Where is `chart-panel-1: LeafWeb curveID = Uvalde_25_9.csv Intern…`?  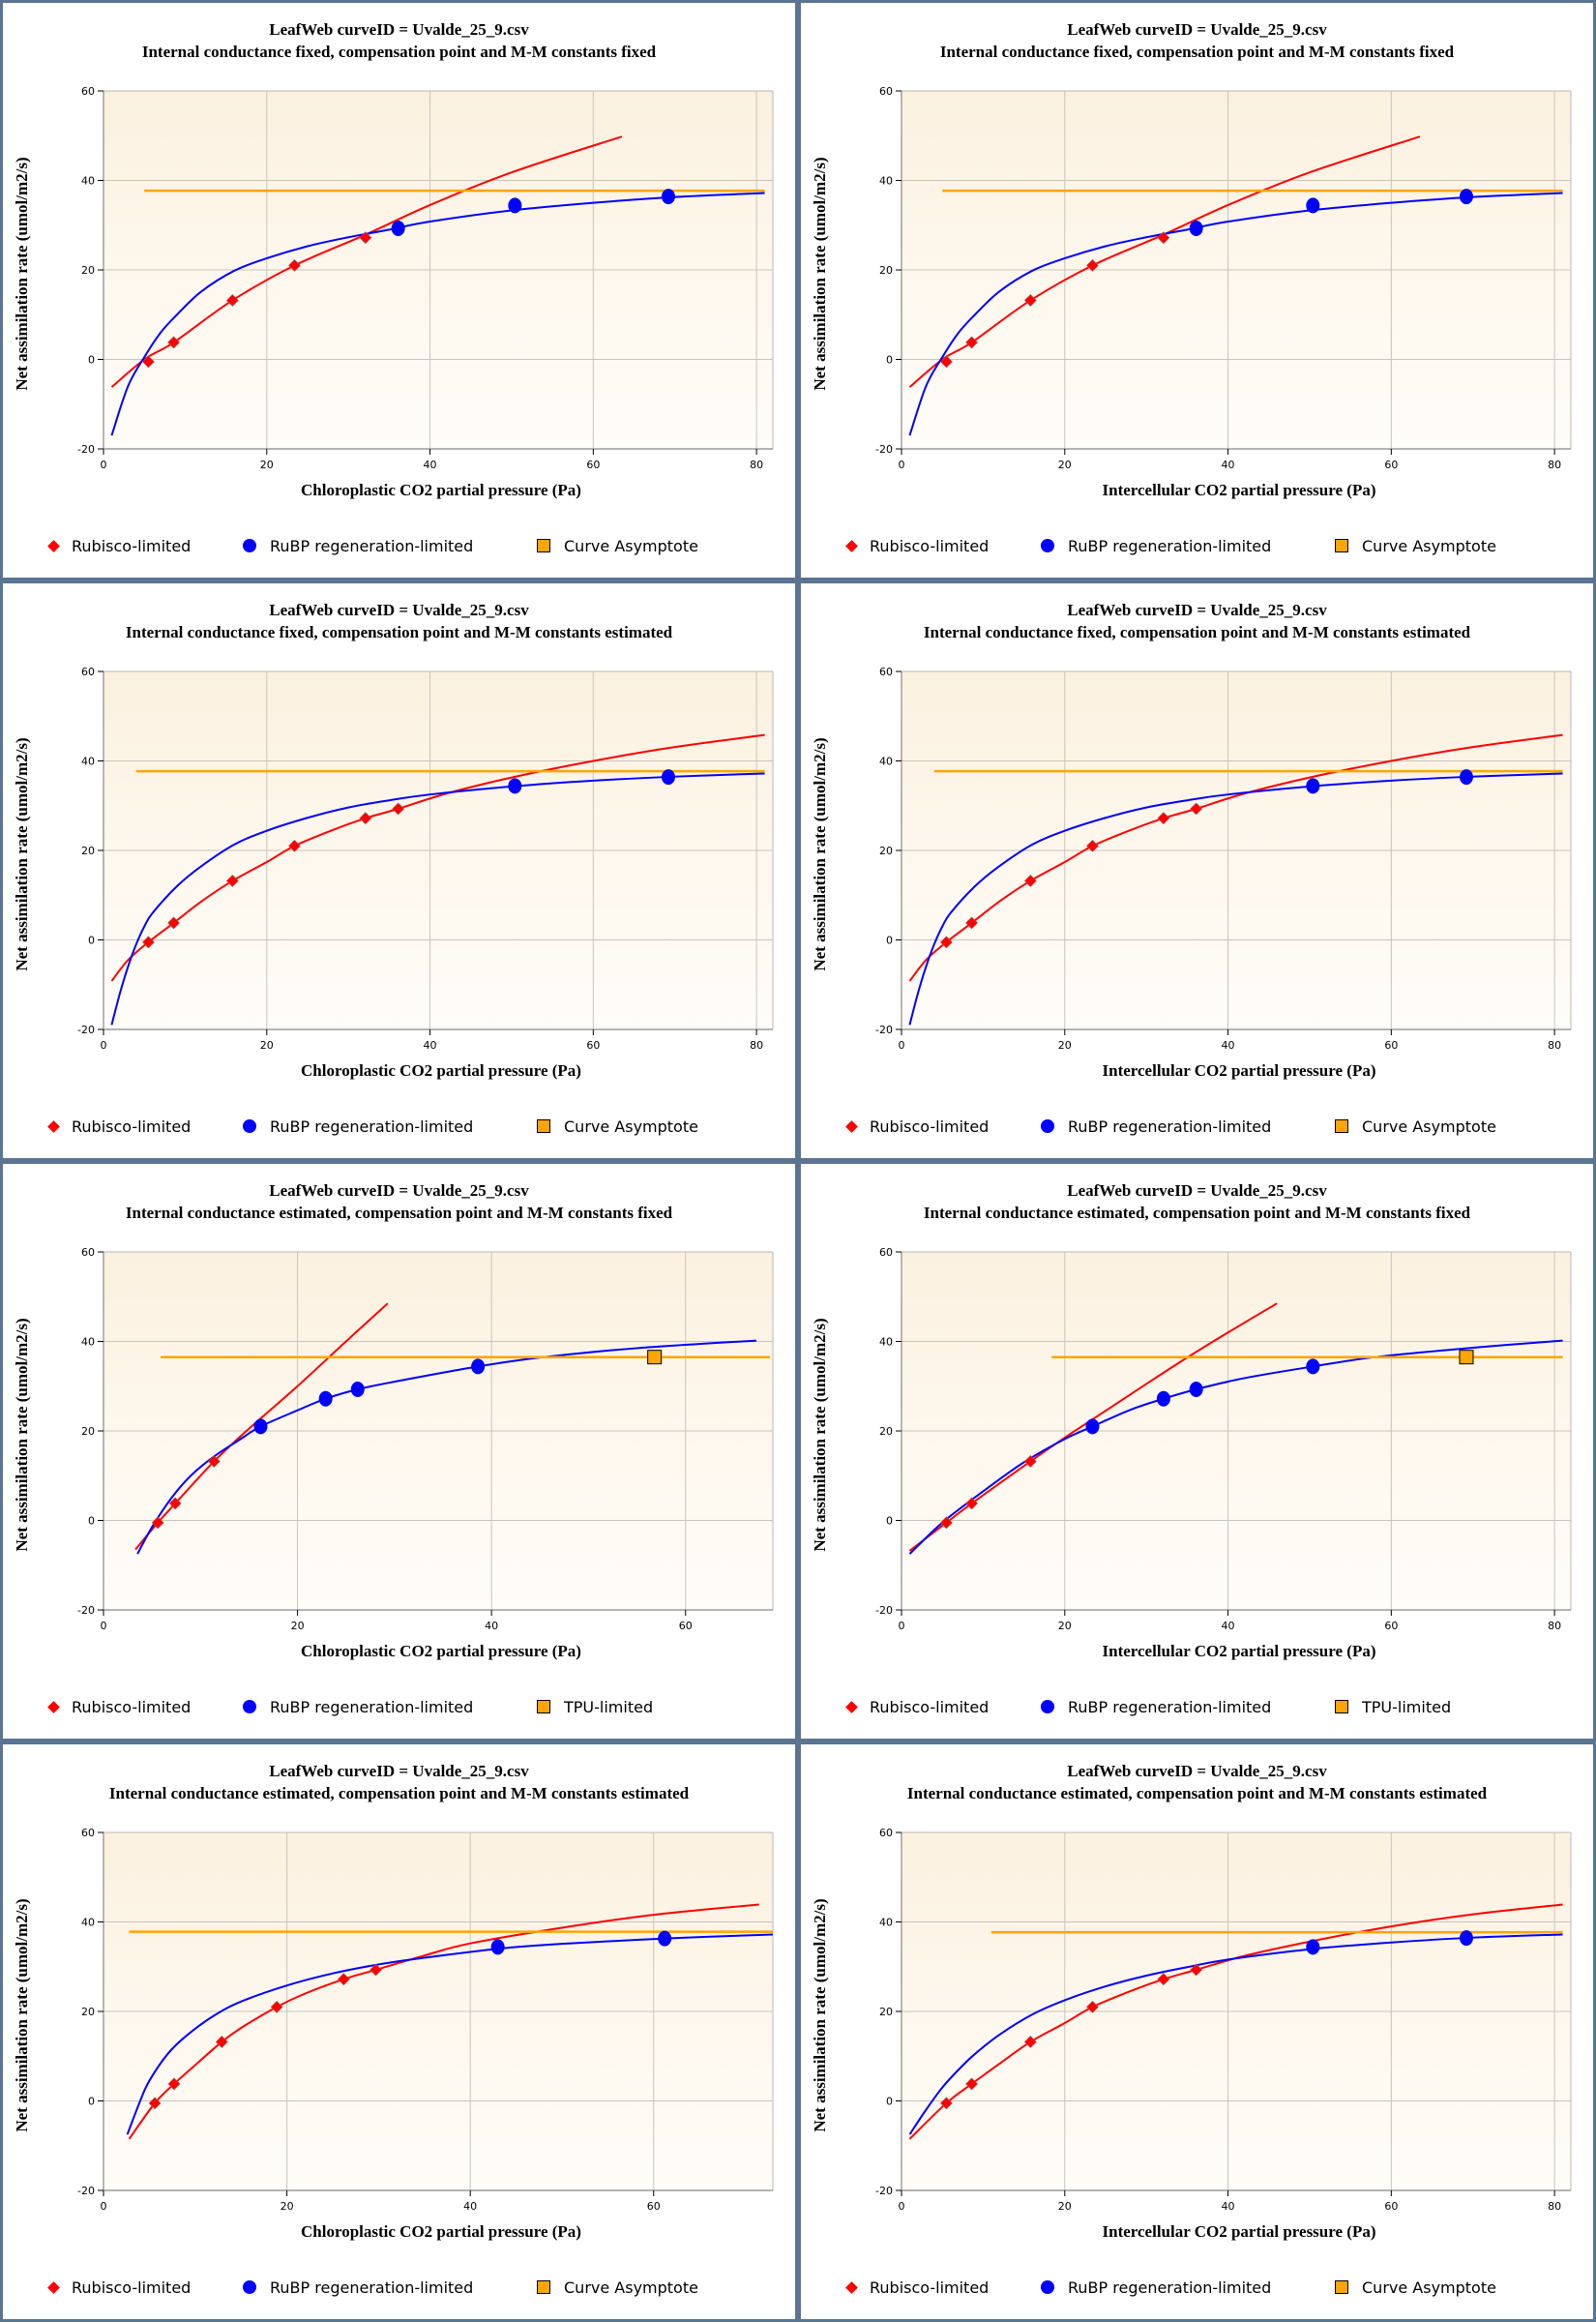 chart-panel-1: LeafWeb curveID = Uvalde_25_9.csv Intern… is located at coordinates (399, 290).